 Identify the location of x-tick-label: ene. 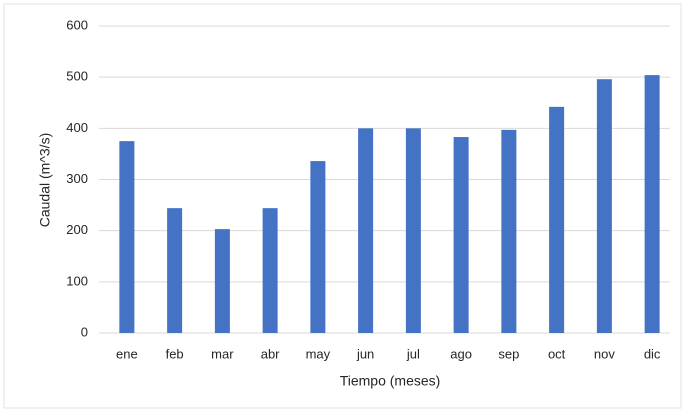
(127, 353).